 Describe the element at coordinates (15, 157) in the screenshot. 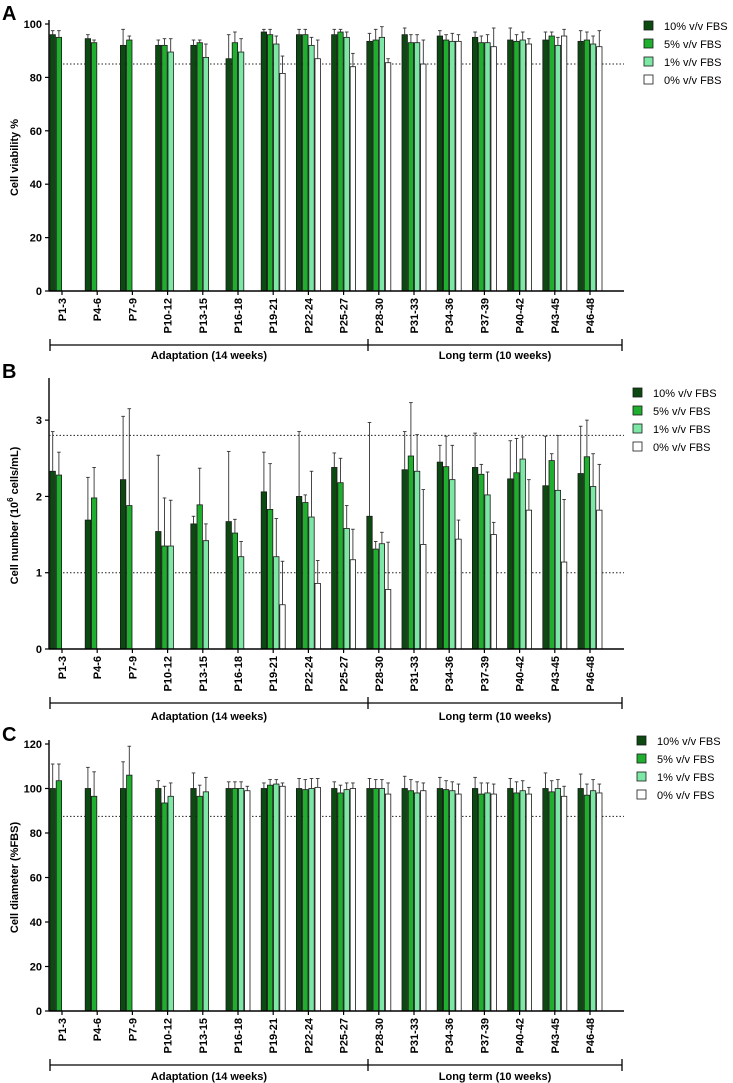

I see `y-axis-label: Cell viability %` at that location.